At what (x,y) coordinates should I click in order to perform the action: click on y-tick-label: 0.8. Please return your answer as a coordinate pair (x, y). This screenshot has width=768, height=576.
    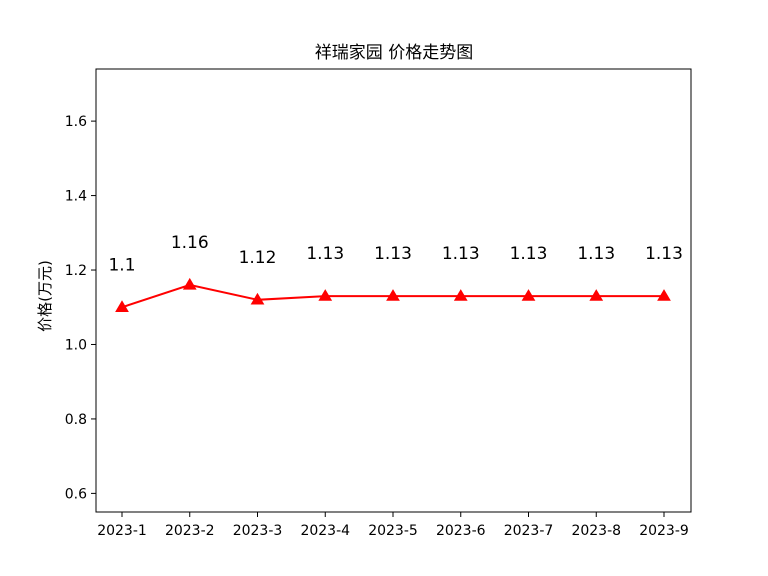
    Looking at the image, I should click on (76, 420).